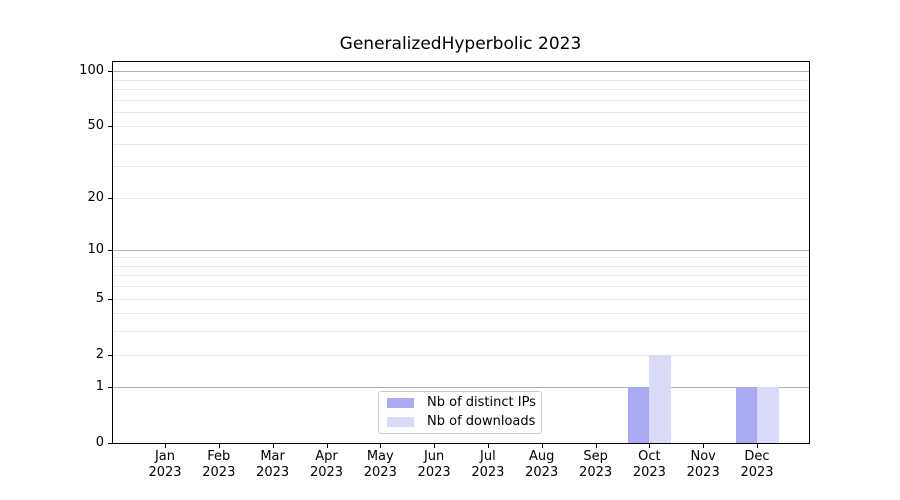 The image size is (900, 500). Describe the element at coordinates (99, 387) in the screenshot. I see `y-tick-label: 1` at that location.